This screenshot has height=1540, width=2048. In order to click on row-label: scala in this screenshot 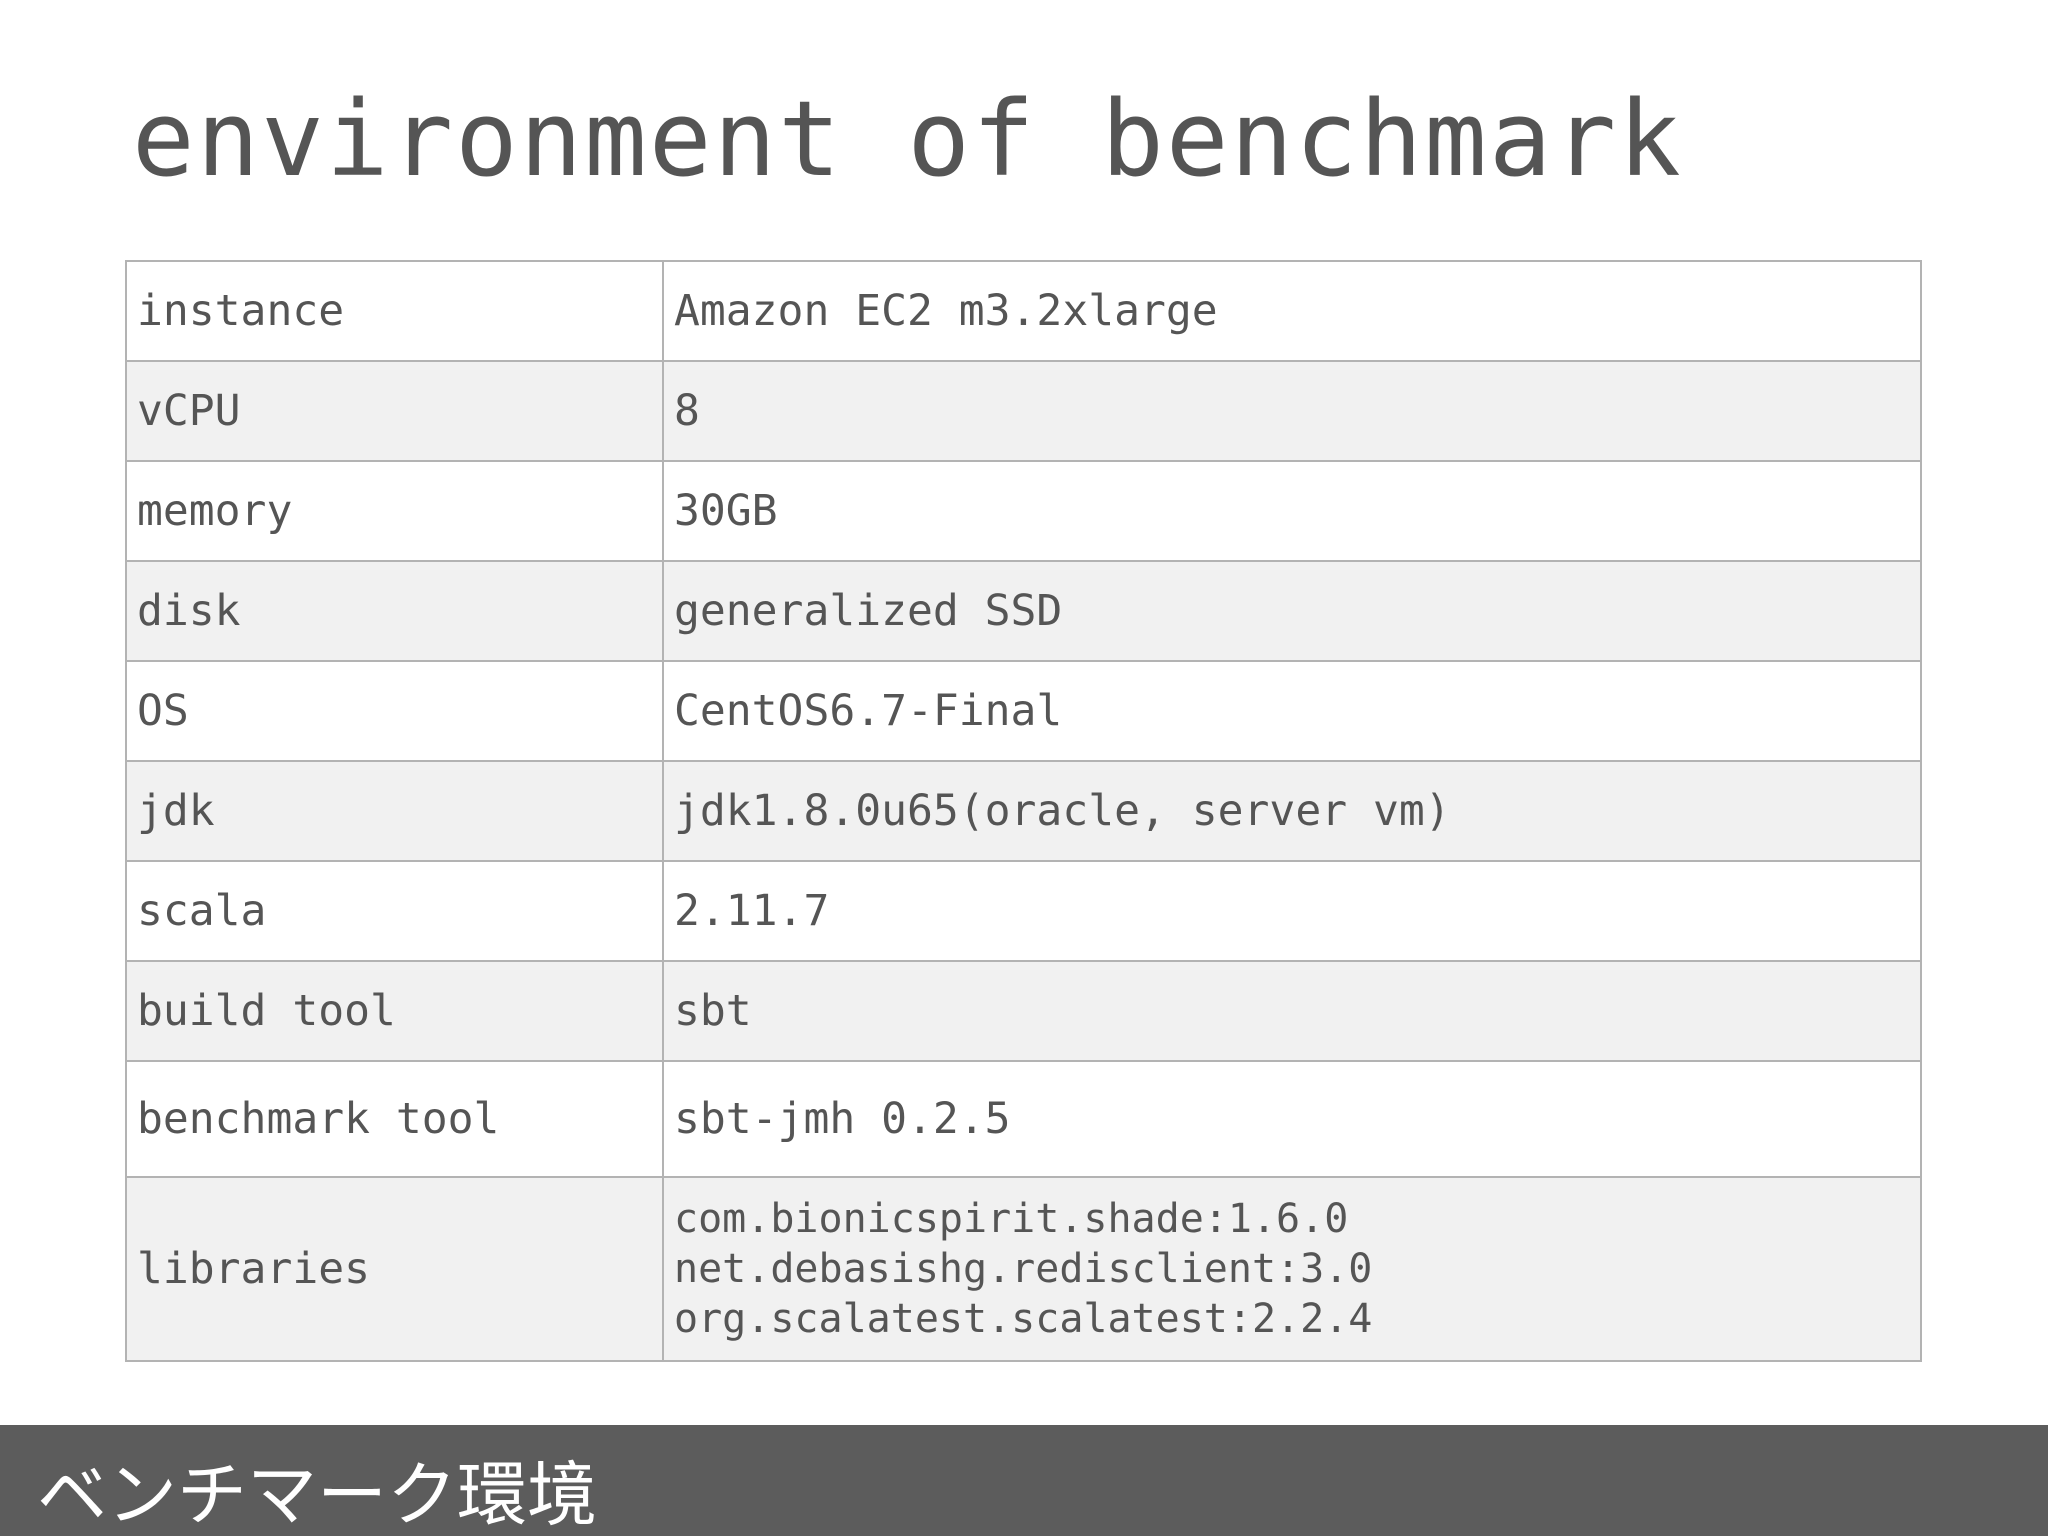, I will do `click(394, 911)`.